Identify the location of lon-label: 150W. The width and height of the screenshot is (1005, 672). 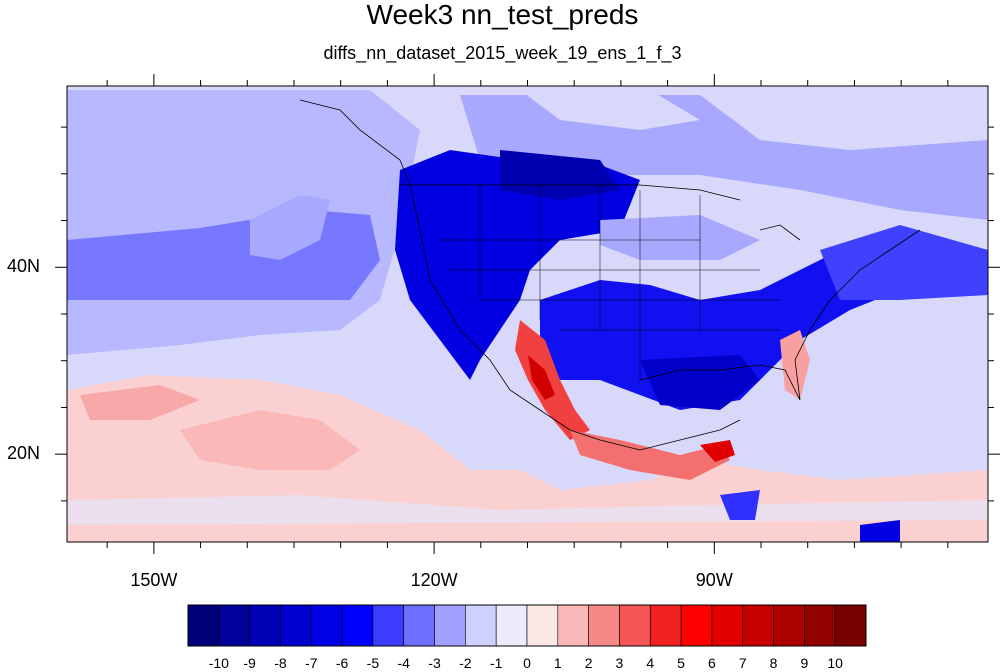
(154, 580).